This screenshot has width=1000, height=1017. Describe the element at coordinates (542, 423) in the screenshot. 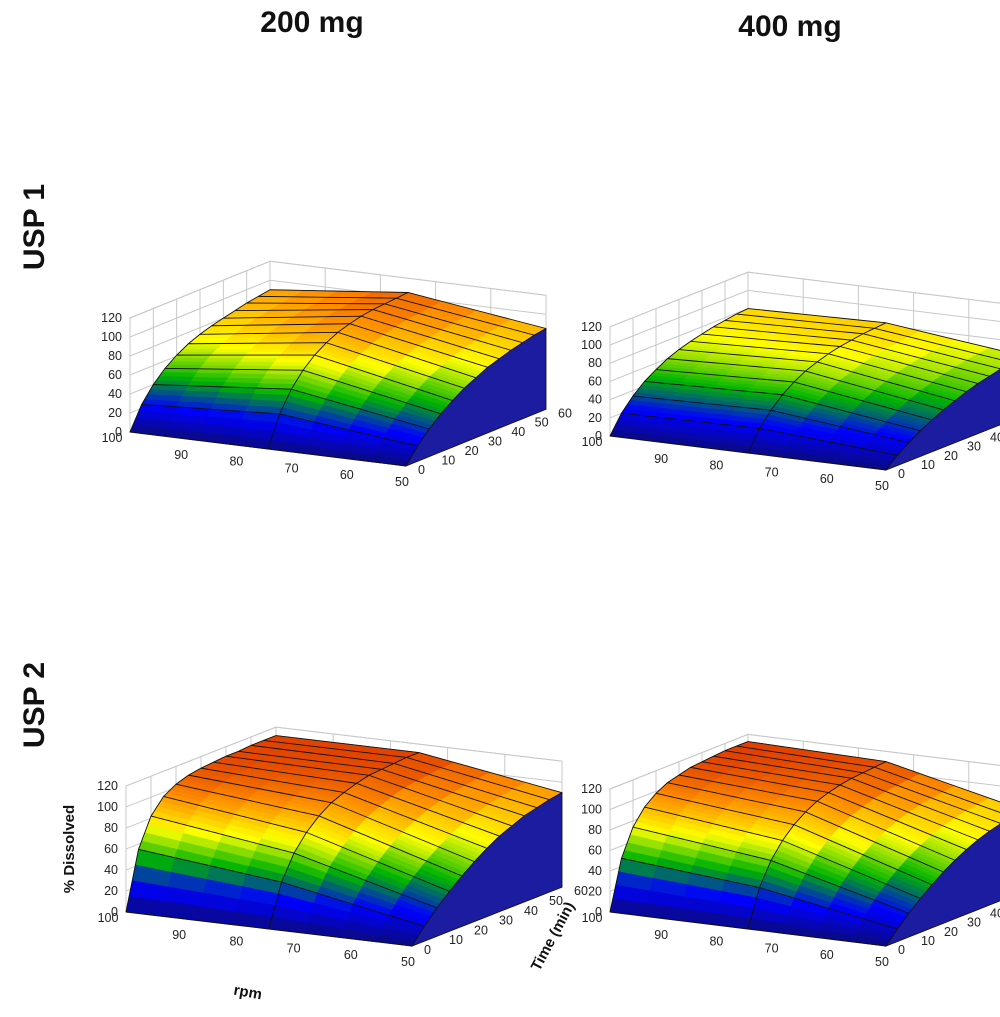

I see `y-tick-label: 50` at that location.